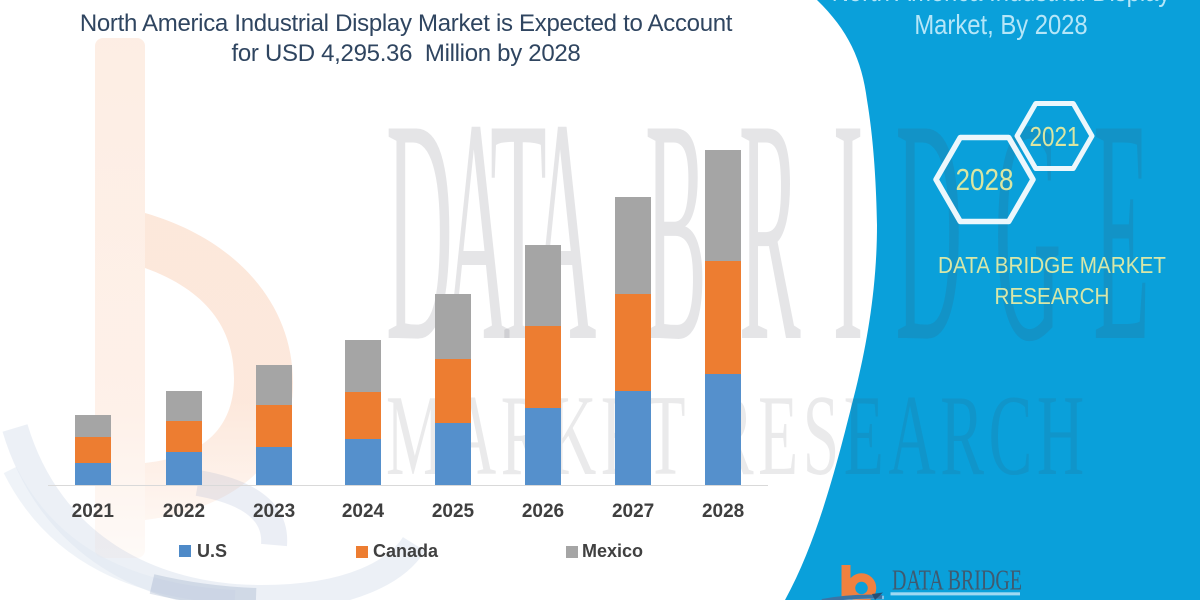 This screenshot has height=600, width=1200. Describe the element at coordinates (985, 179) in the screenshot. I see `svg-text: 2028` at that location.